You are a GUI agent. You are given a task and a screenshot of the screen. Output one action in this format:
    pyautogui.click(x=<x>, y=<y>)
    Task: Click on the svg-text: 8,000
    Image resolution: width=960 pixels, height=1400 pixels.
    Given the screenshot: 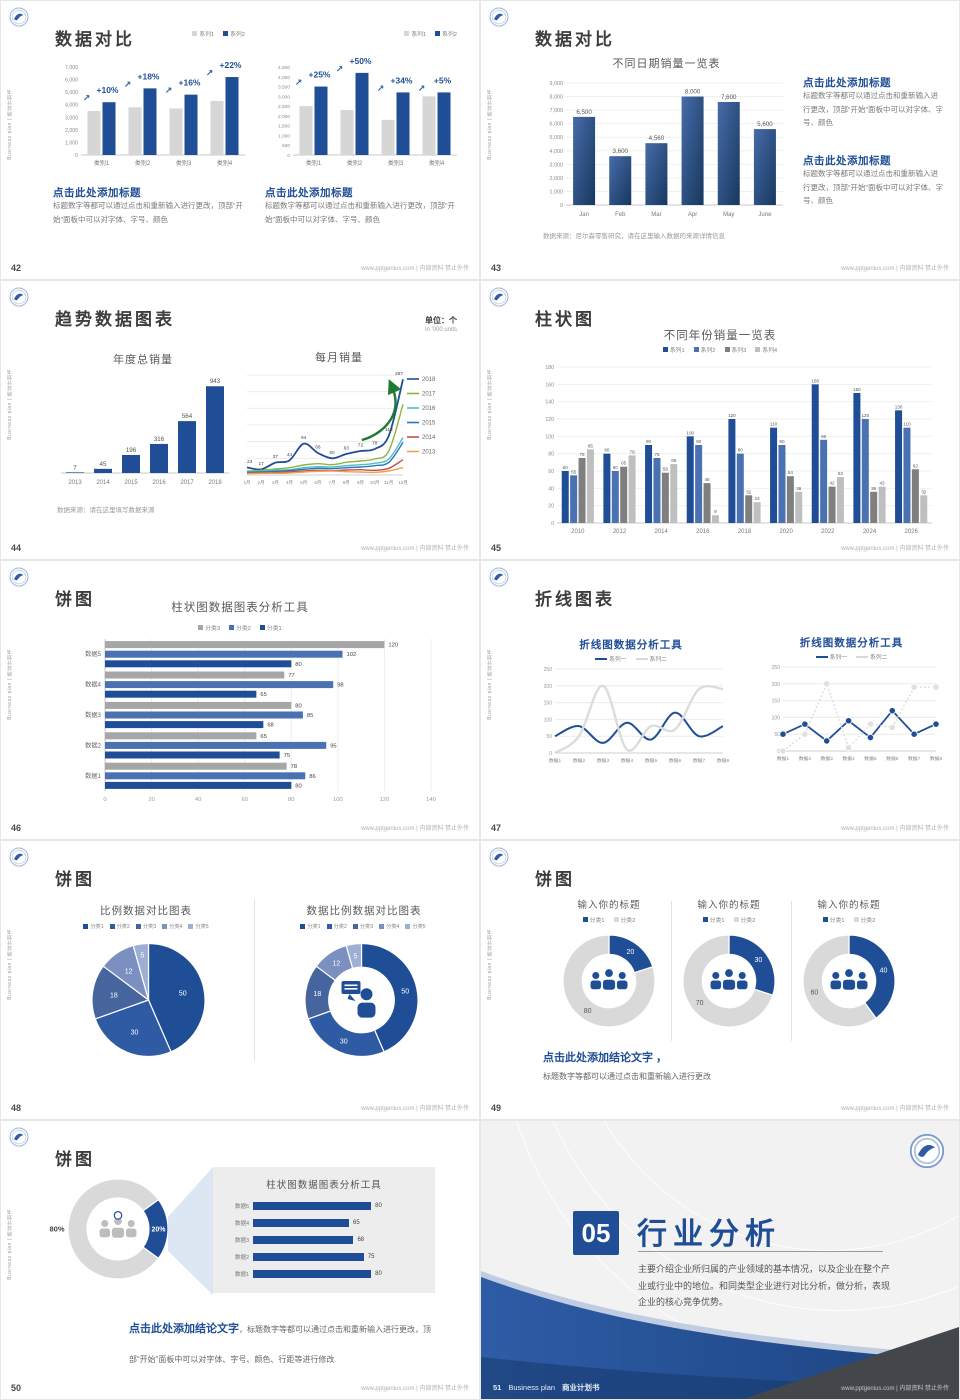 What is the action you would take?
    pyautogui.click(x=693, y=92)
    